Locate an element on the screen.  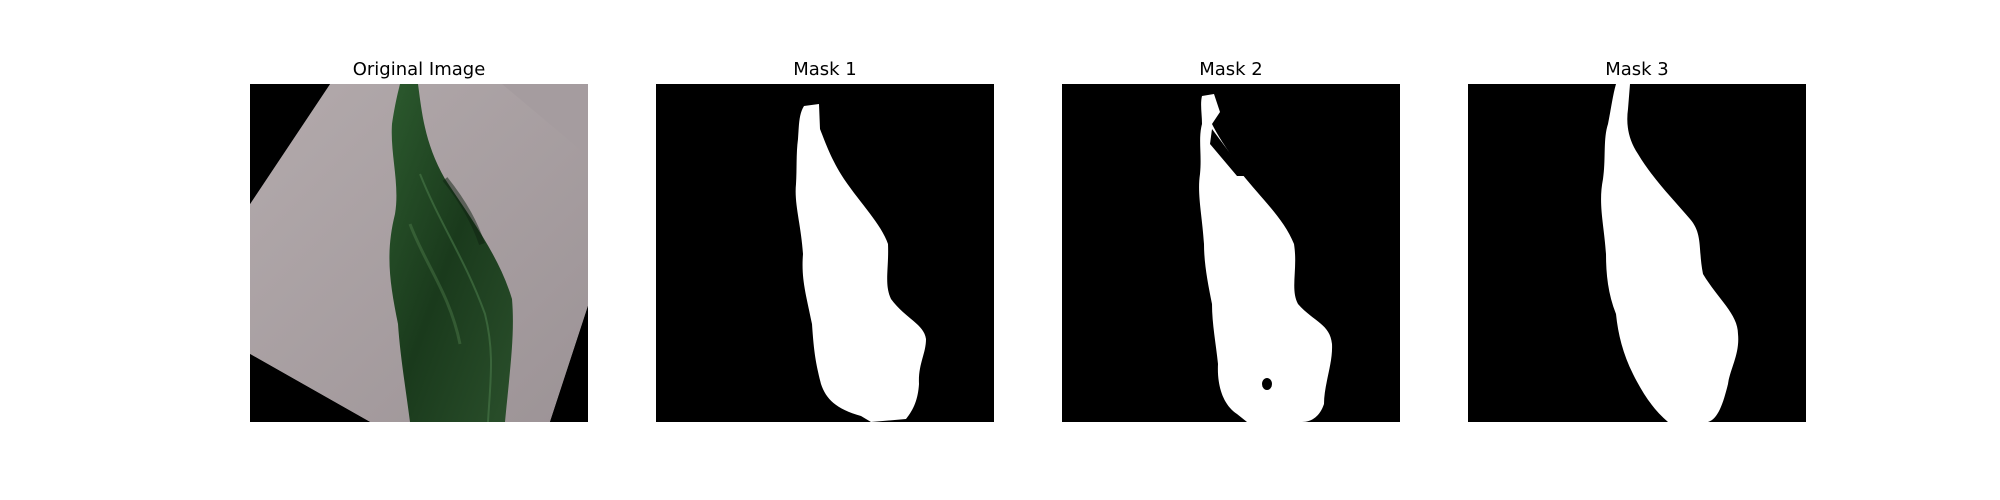
leaf is located at coordinates (451, 253).